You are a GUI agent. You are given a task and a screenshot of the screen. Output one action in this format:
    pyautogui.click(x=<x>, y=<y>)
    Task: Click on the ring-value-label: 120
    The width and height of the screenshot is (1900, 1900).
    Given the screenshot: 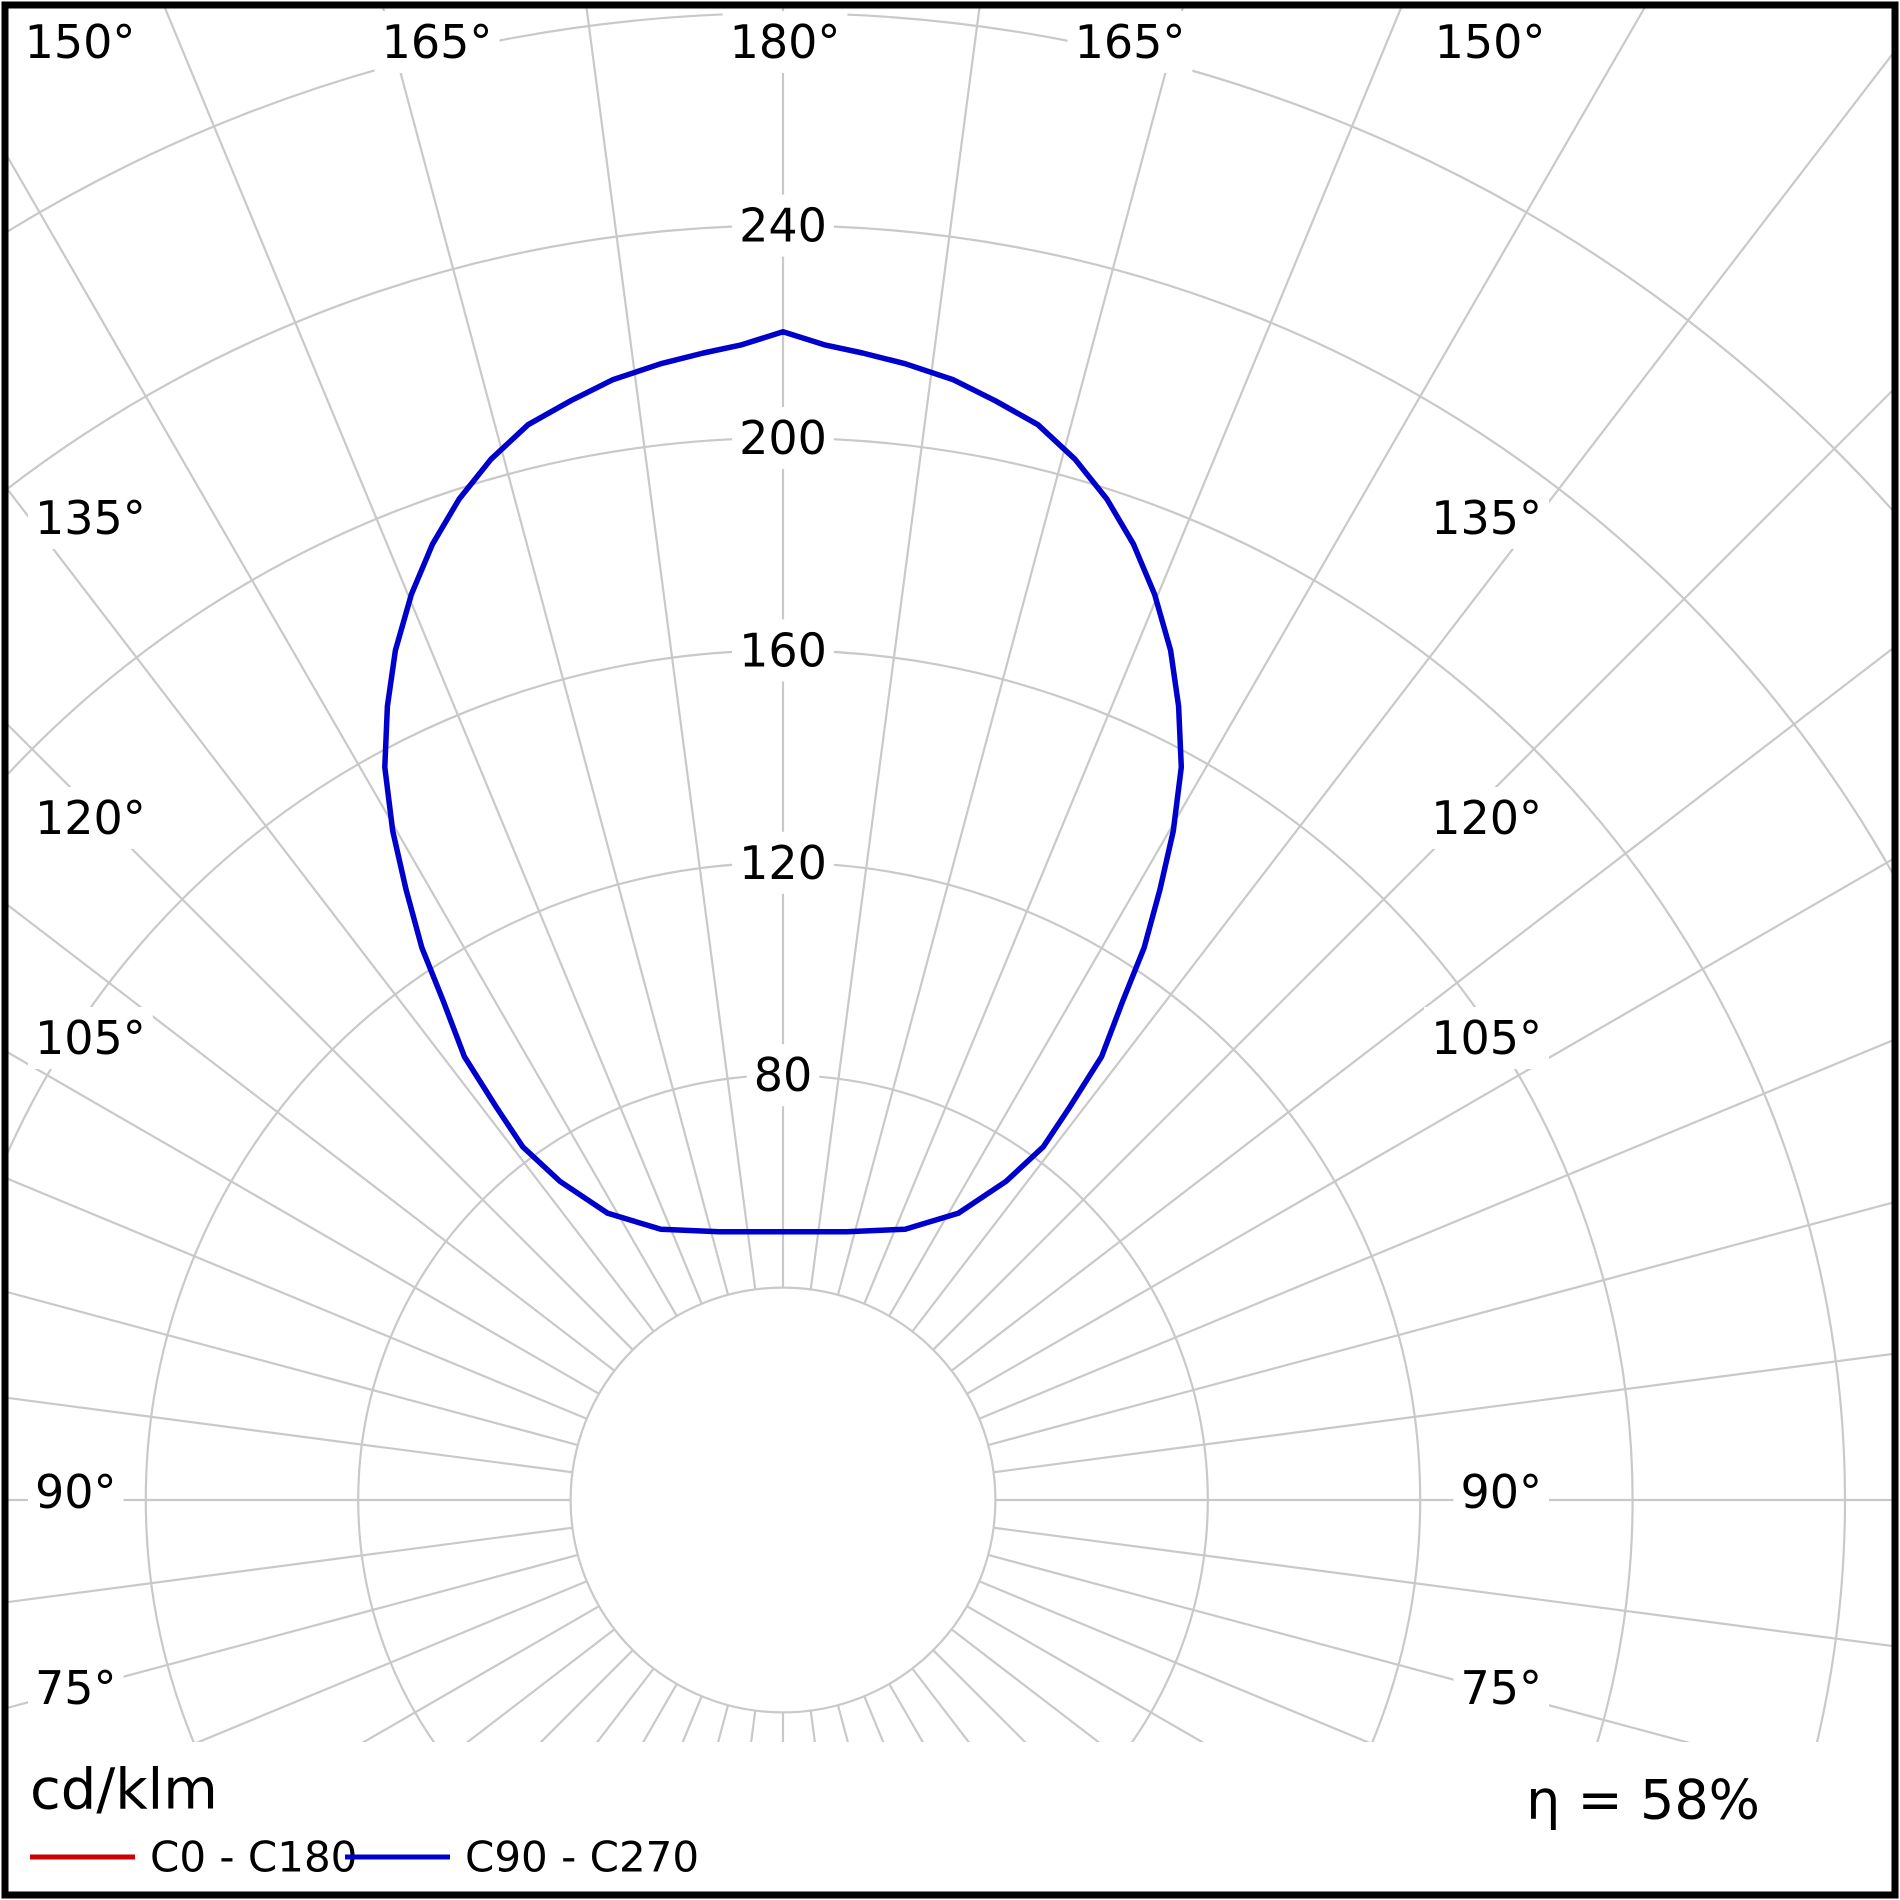 What is the action you would take?
    pyautogui.click(x=783, y=863)
    